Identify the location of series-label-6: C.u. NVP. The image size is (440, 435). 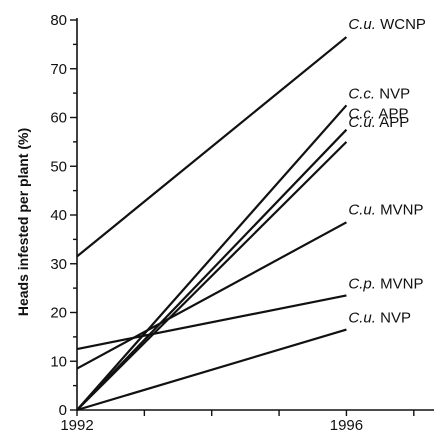
(379, 318).